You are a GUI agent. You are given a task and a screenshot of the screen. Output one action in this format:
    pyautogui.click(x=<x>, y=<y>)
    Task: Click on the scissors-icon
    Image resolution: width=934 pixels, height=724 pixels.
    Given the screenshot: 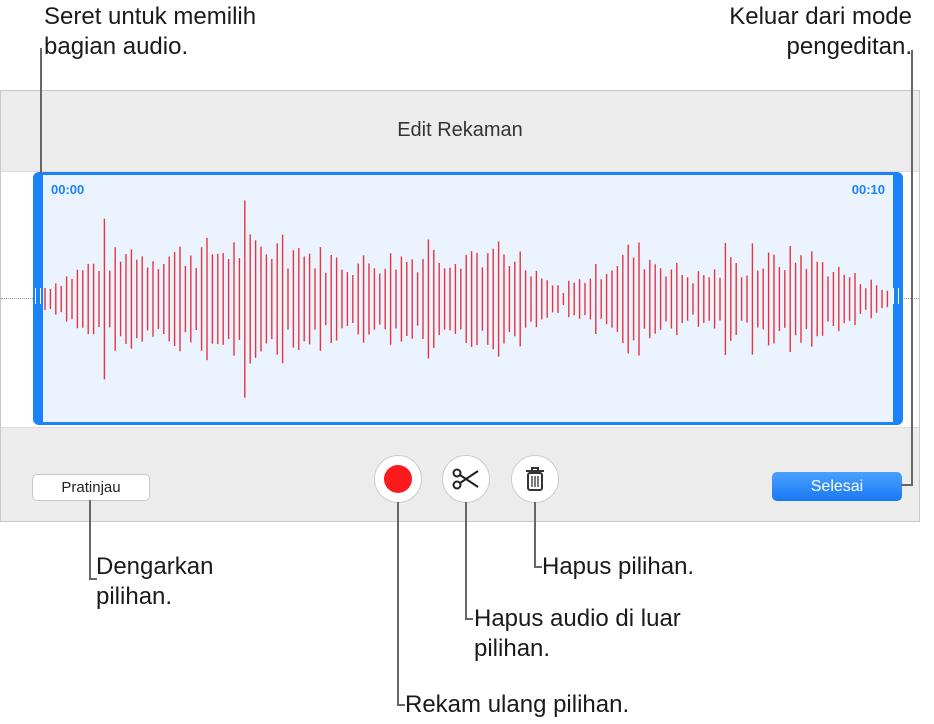 What is the action you would take?
    pyautogui.click(x=465, y=479)
    